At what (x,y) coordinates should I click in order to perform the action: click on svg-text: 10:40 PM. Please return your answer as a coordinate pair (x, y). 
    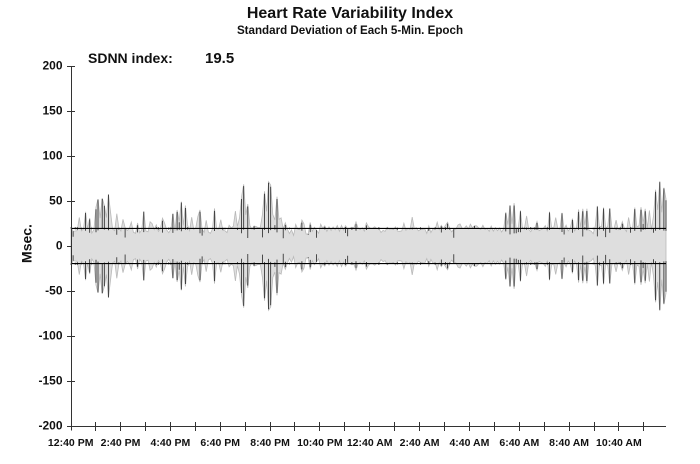
    Looking at the image, I should click on (320, 443).